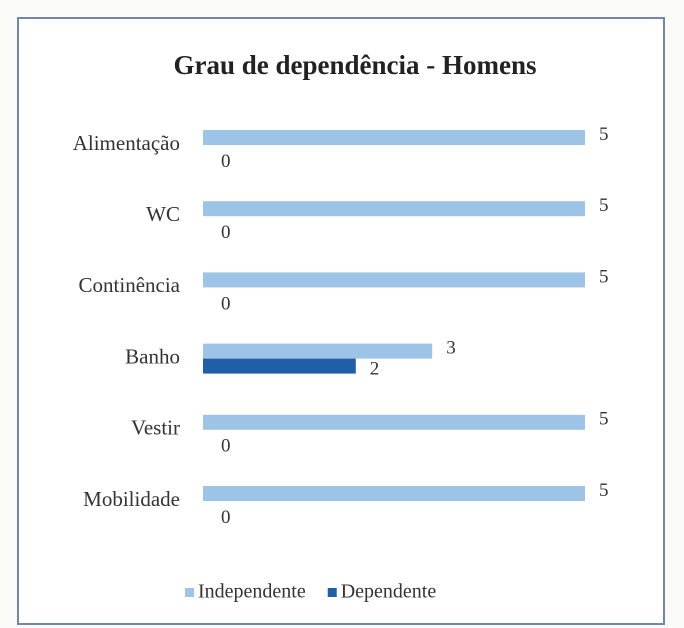 This screenshot has height=628, width=684. I want to click on y-tick-label: WC, so click(163, 214).